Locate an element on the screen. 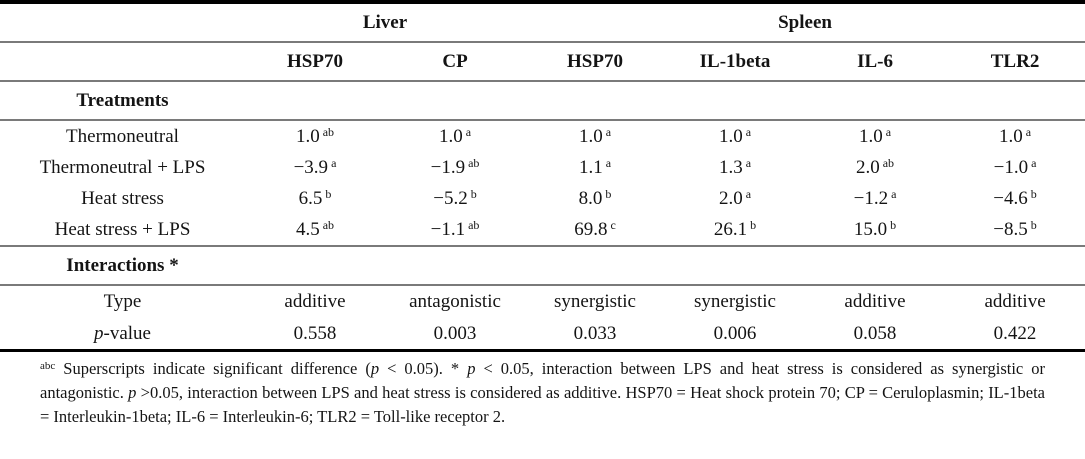 The height and width of the screenshot is (459, 1085). pvalue-label-italic-p: p is located at coordinates (99, 333).